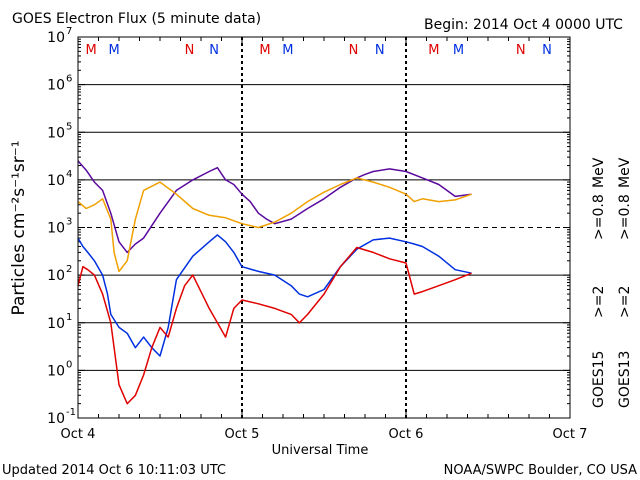 The image size is (640, 480). What do you see at coordinates (69, 174) in the screenshot?
I see `y-tick-exponent: 4` at bounding box center [69, 174].